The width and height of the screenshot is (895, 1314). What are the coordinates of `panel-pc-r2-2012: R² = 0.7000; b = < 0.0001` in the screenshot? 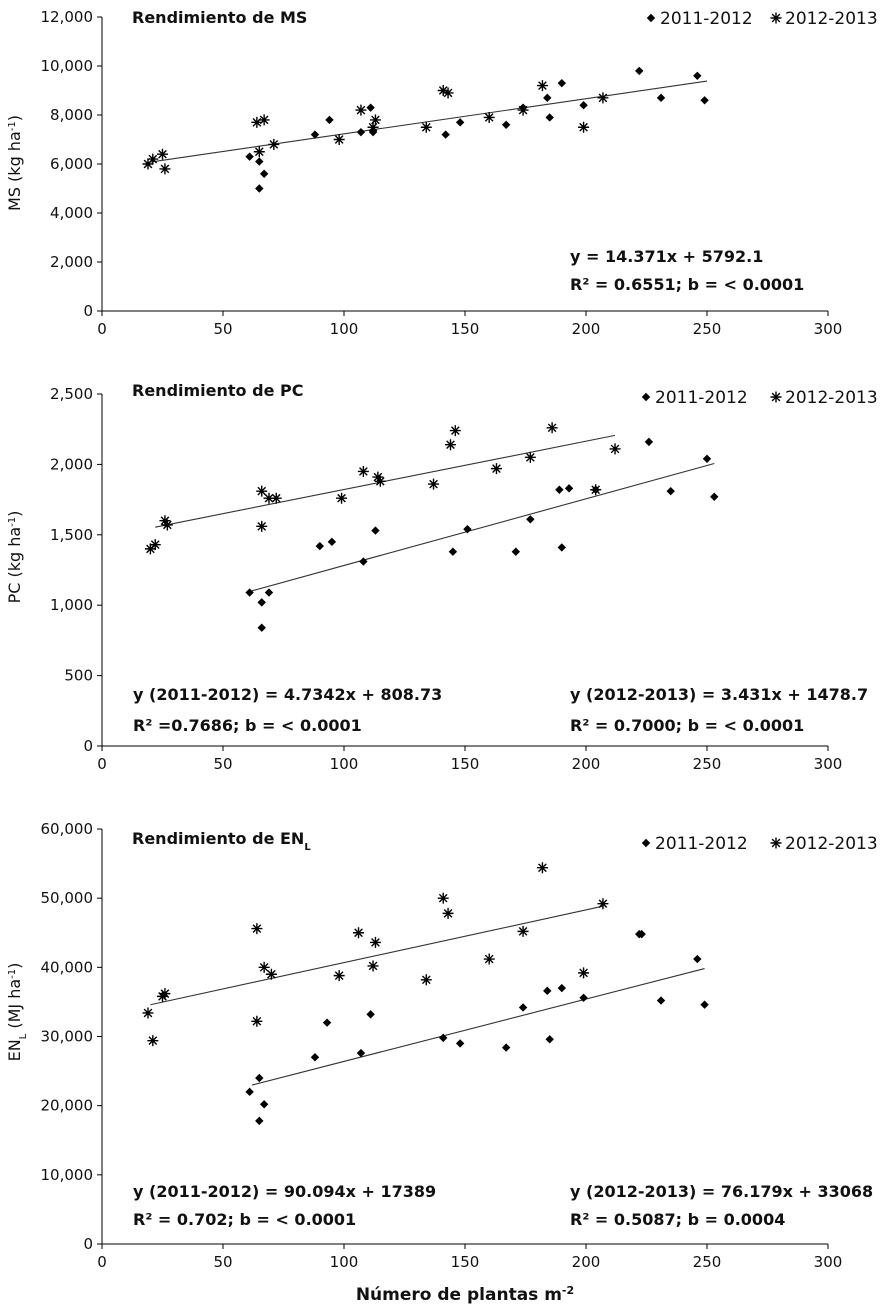 It's located at (687, 725).